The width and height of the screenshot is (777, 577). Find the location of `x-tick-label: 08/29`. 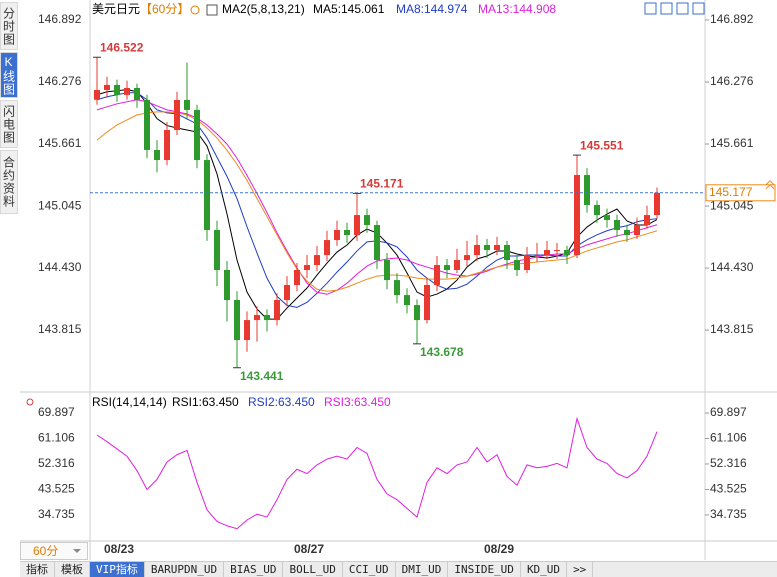

x-tick-label: 08/29 is located at coordinates (499, 549).